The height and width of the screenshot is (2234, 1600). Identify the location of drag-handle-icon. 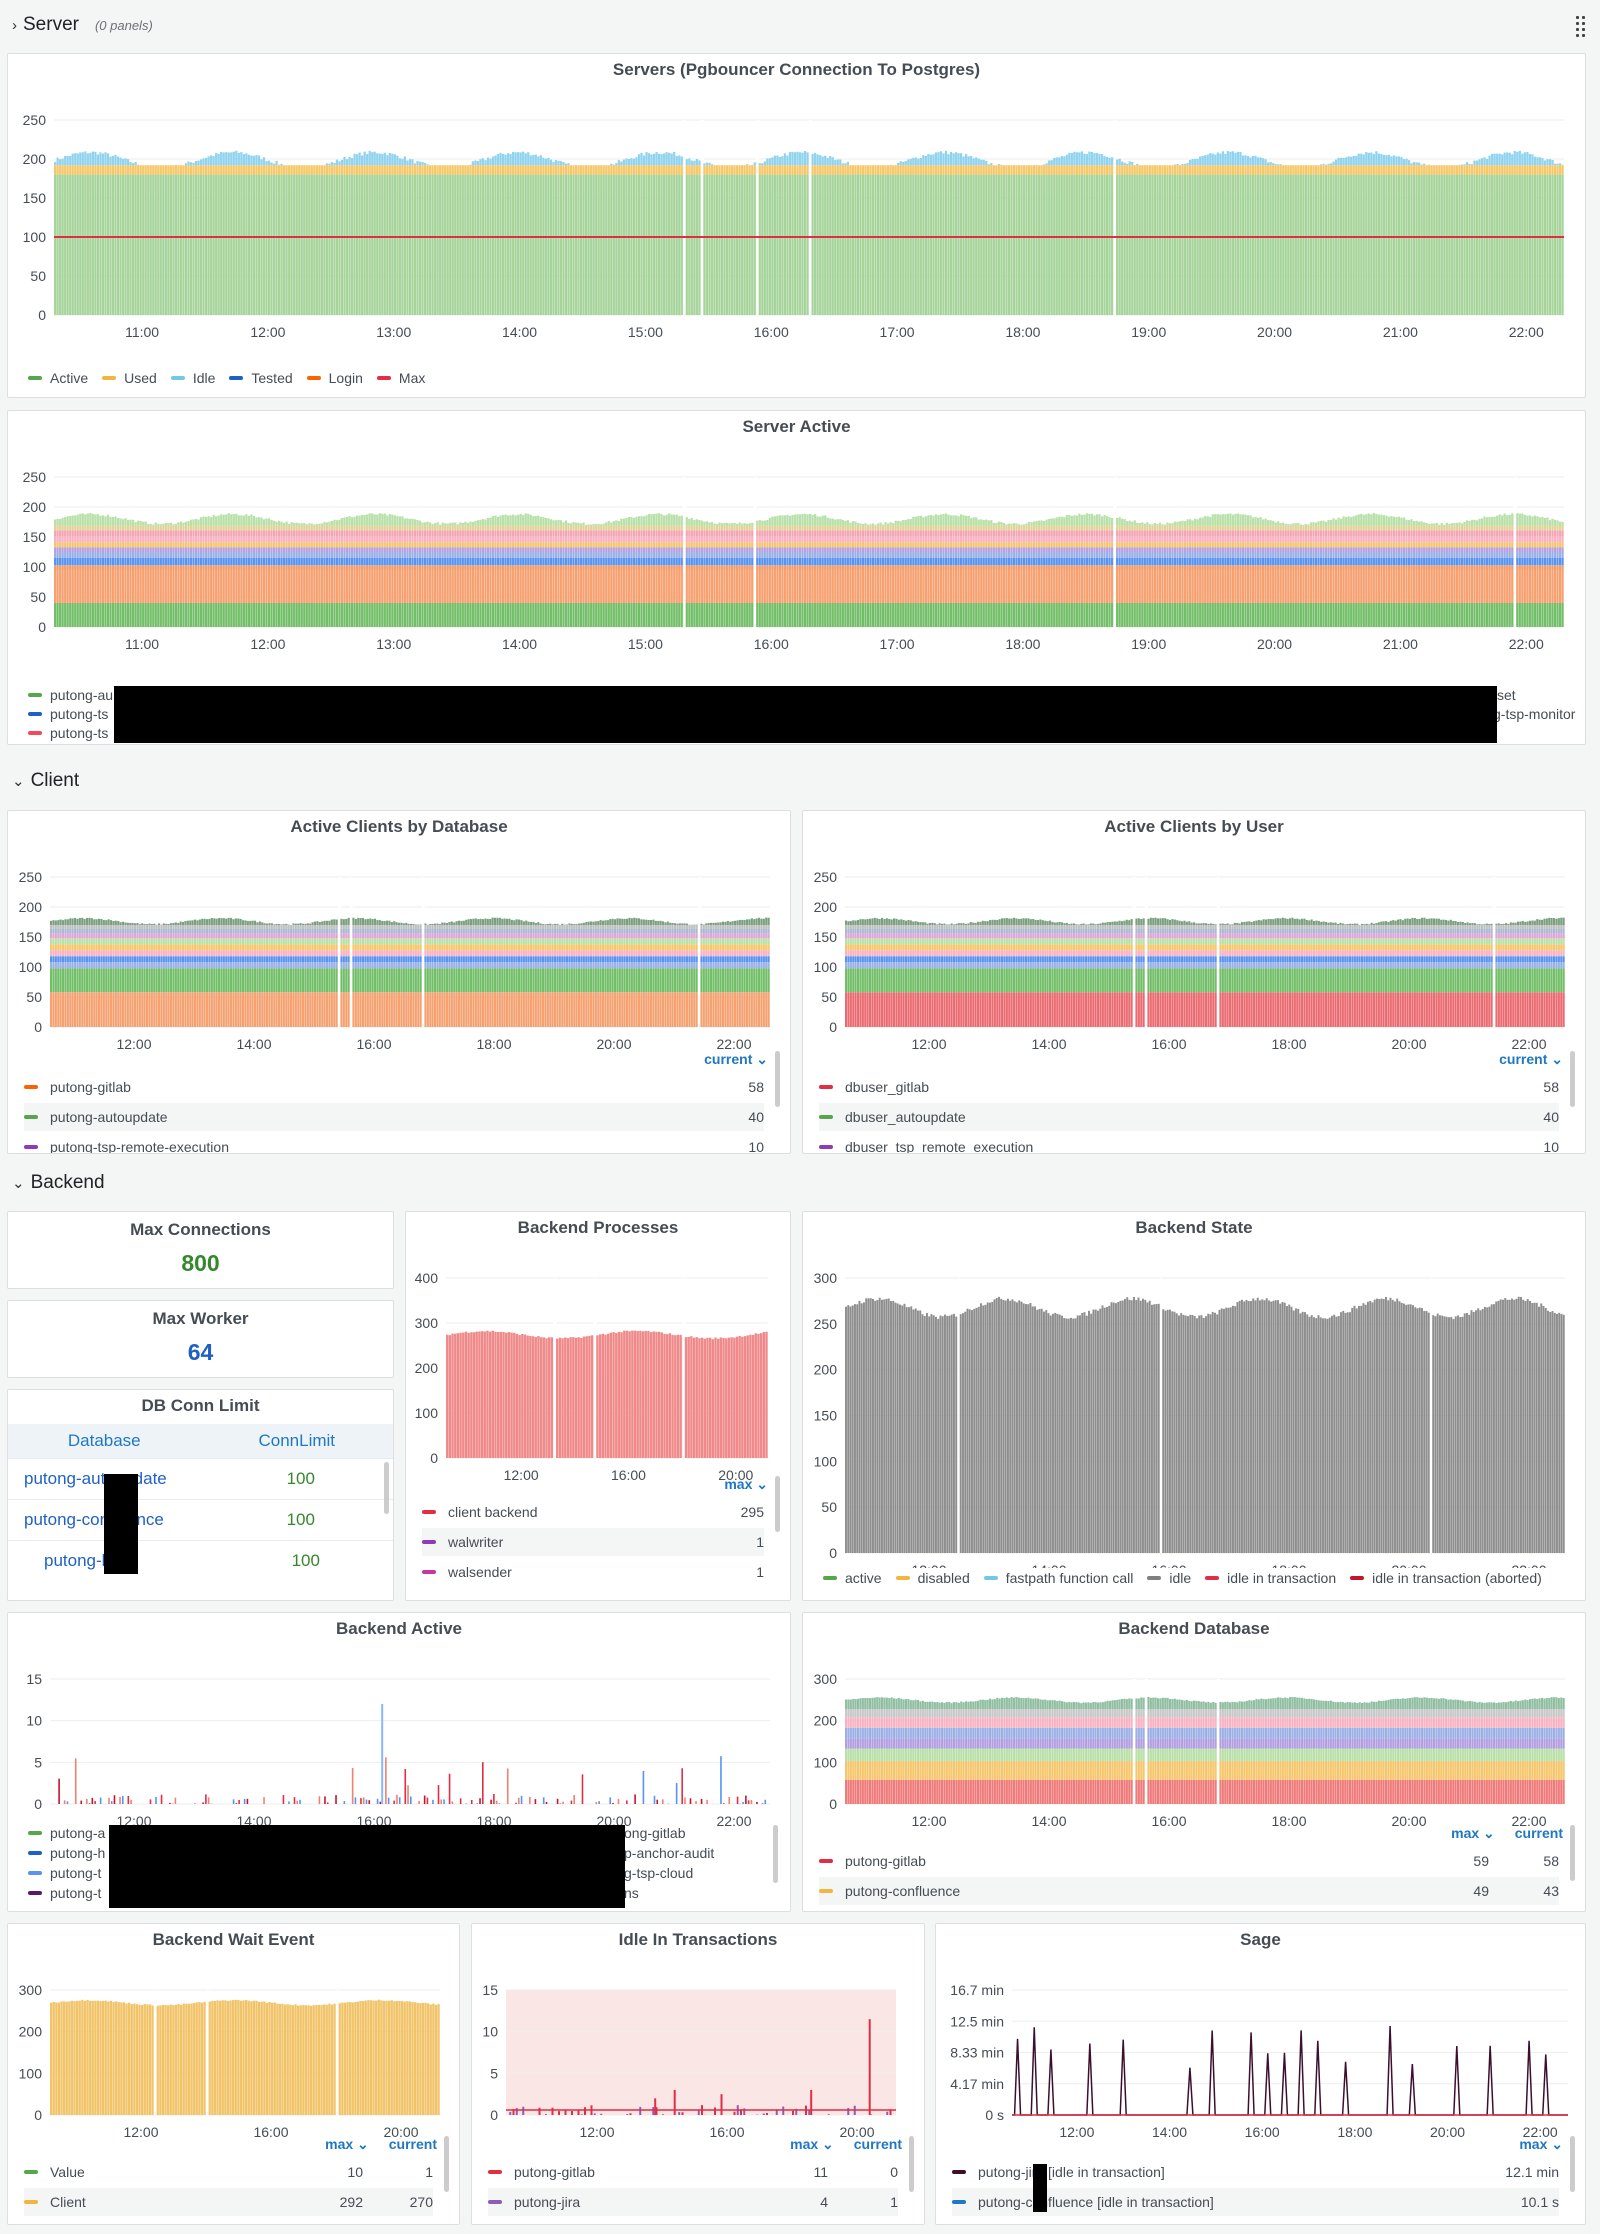
(1581, 26).